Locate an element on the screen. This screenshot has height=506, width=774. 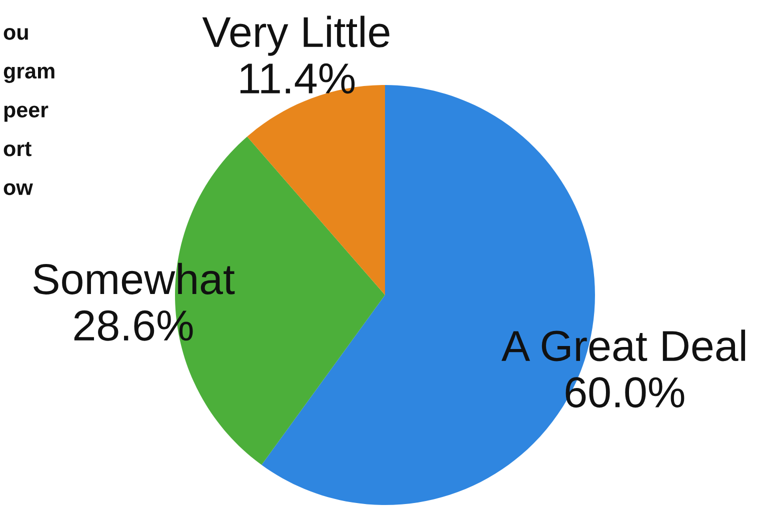
slice-label: Very Little is located at coordinates (296, 36).